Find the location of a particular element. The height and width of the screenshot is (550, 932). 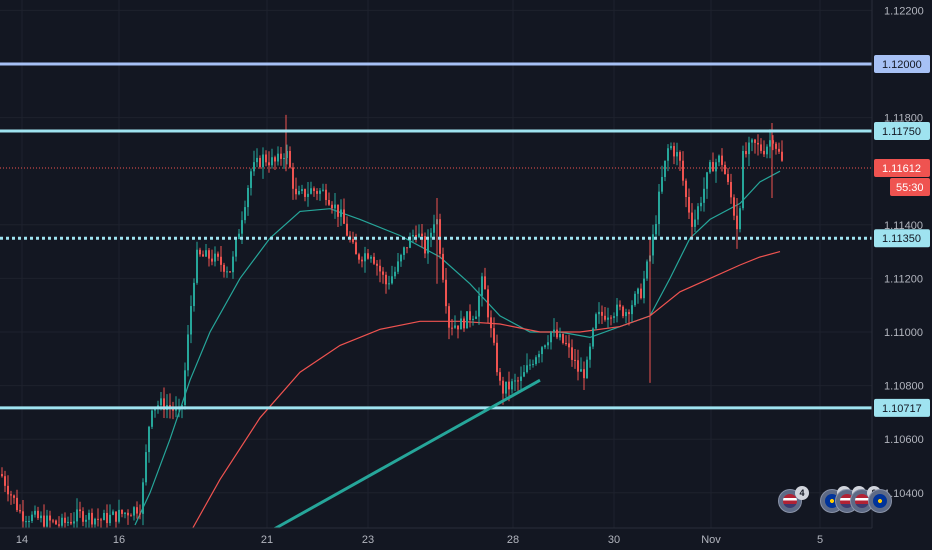

trendline-segment is located at coordinates (403, 456).